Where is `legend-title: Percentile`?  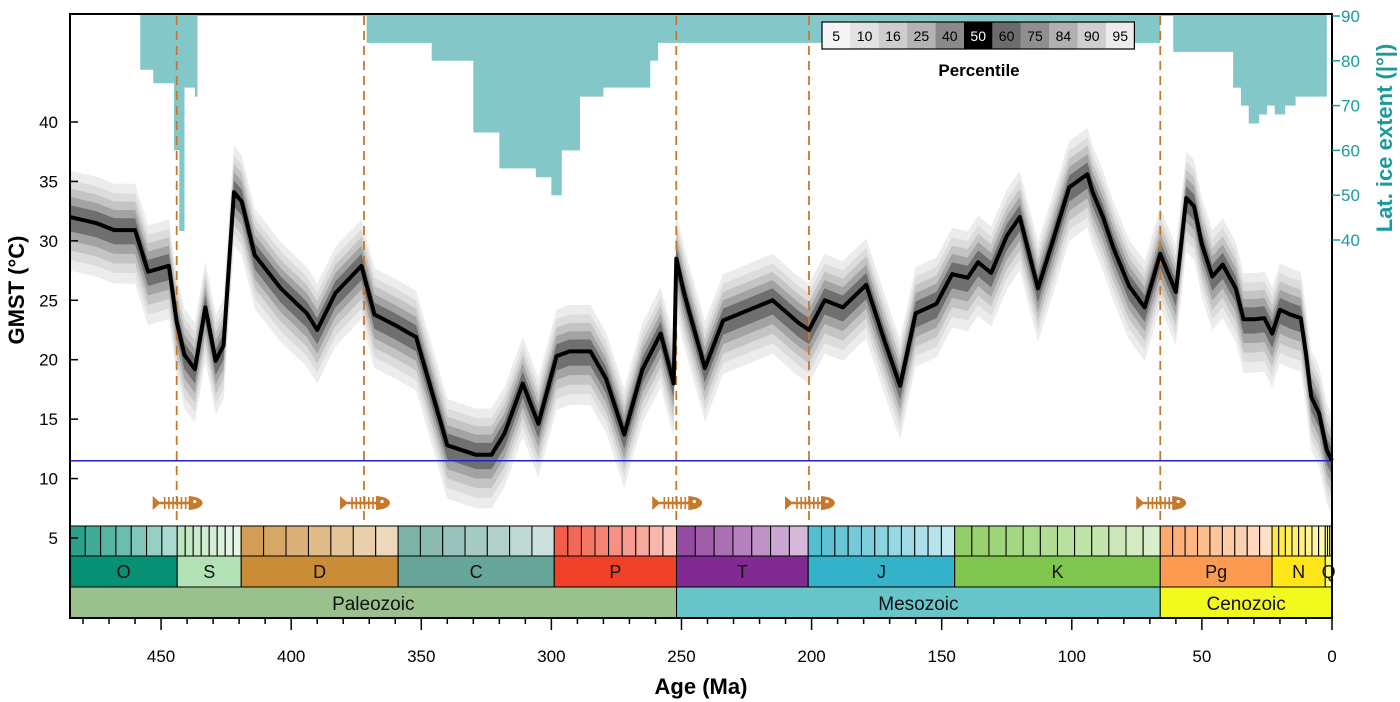
legend-title: Percentile is located at coordinates (978, 70).